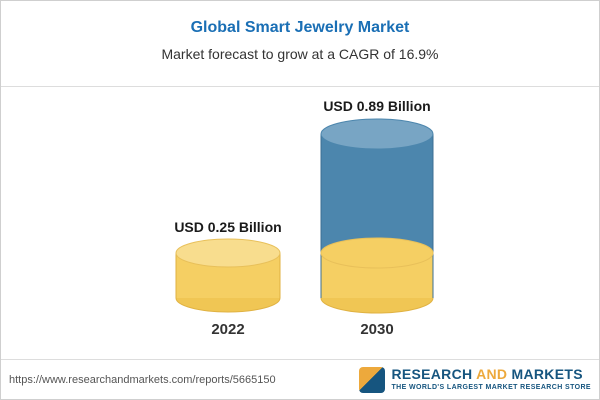 Image resolution: width=600 pixels, height=400 pixels. I want to click on bar-2022, so click(228, 275).